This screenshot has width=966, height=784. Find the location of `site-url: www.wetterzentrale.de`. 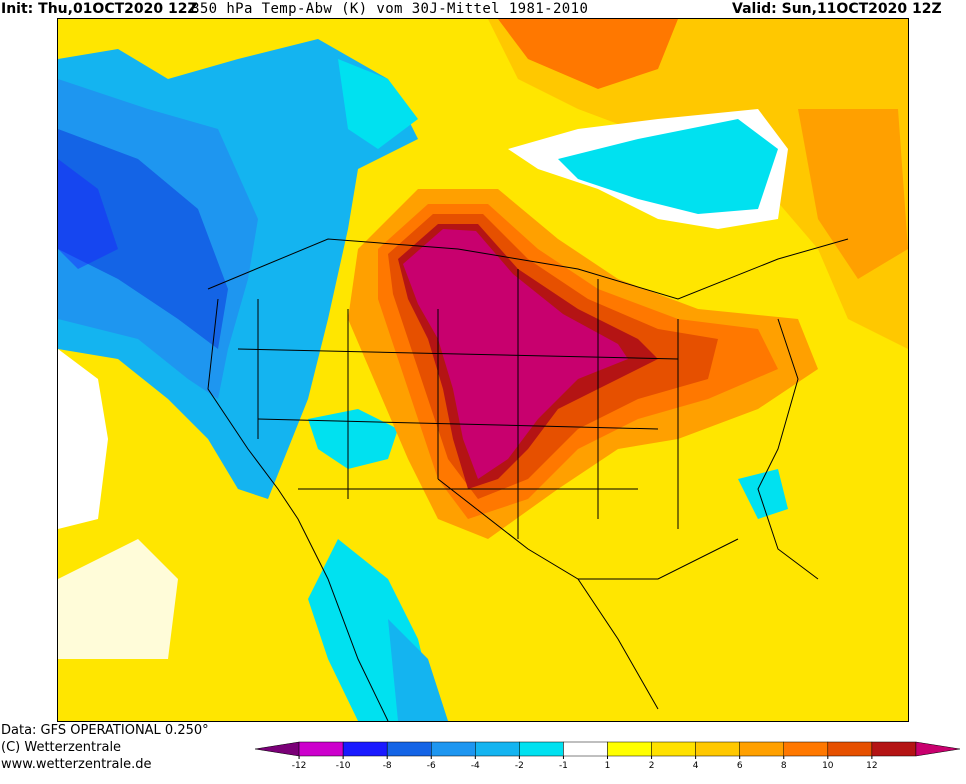

site-url: www.wetterzentrale.de is located at coordinates (76, 764).